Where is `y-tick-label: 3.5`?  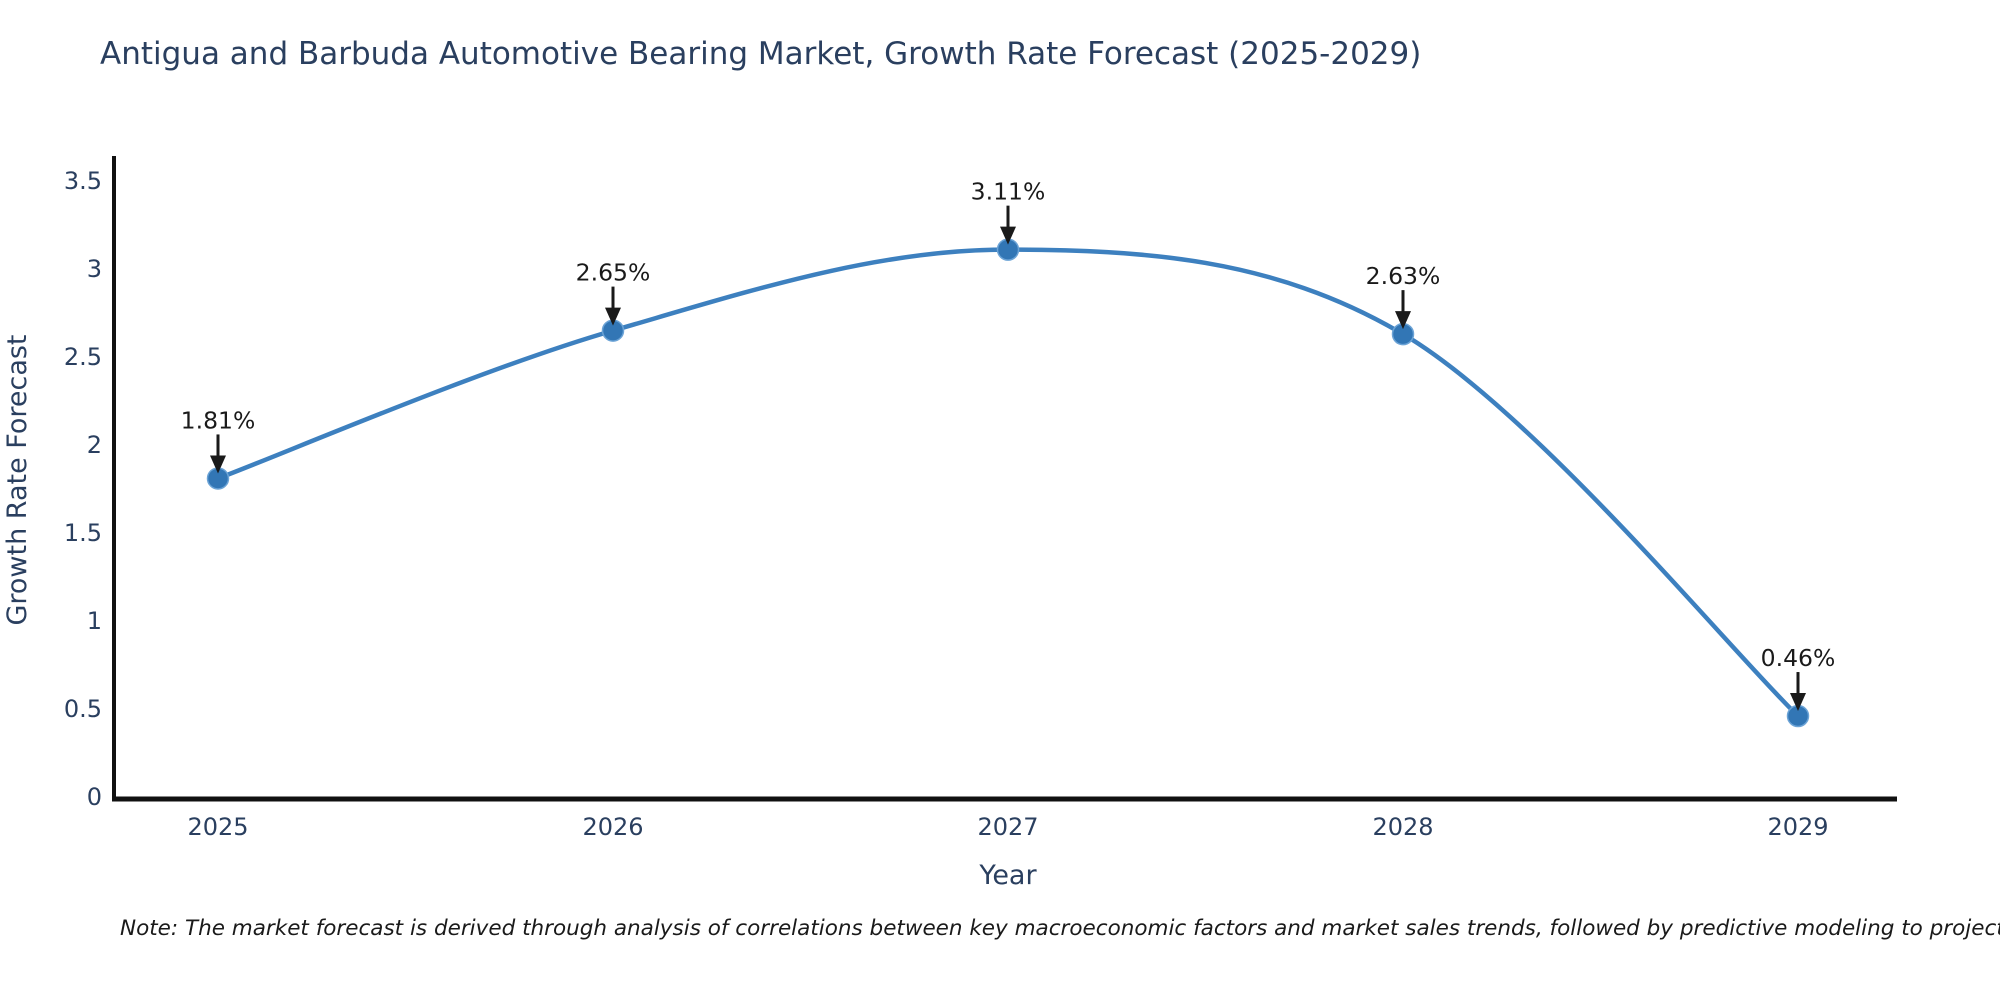
y-tick-label: 3.5 is located at coordinates (83, 181).